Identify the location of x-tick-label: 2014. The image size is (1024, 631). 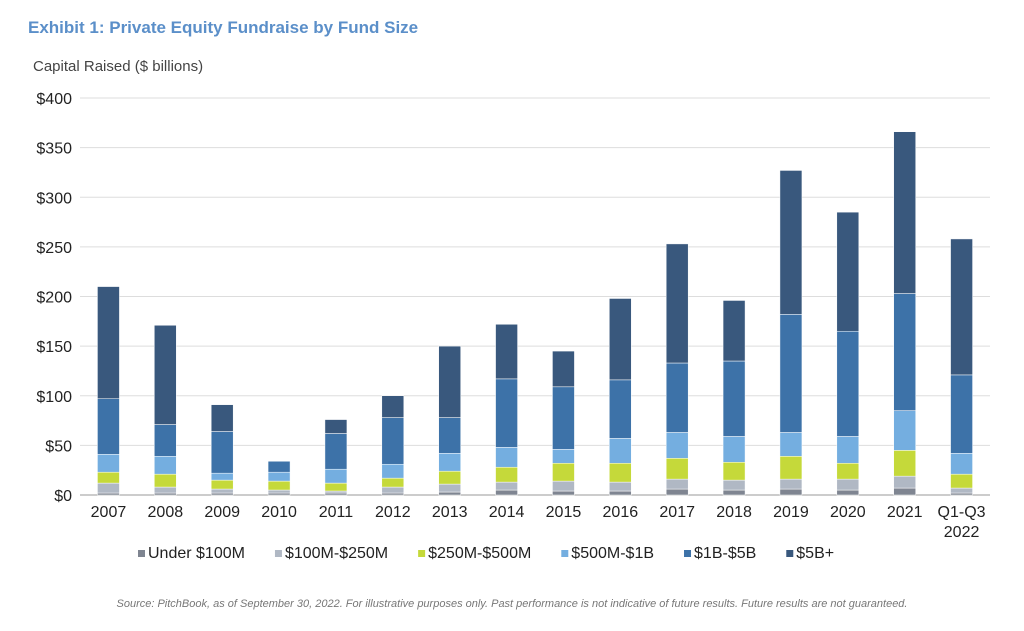
(507, 512).